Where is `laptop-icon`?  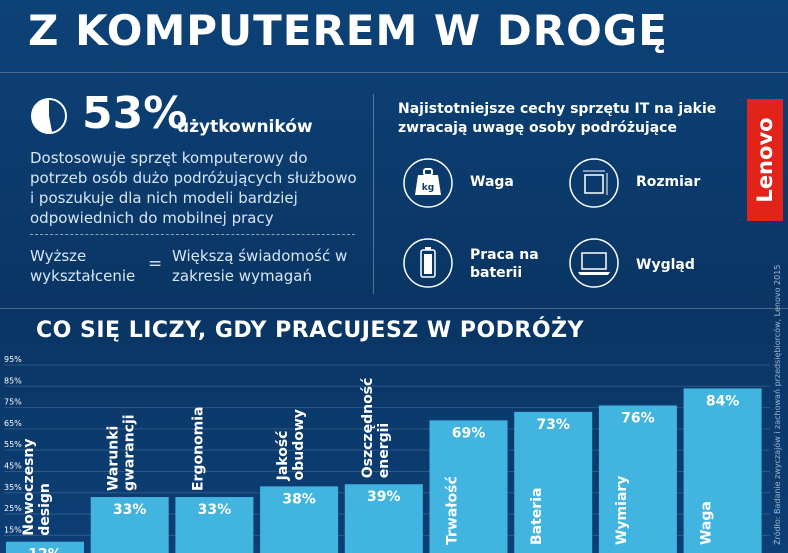 laptop-icon is located at coordinates (594, 263).